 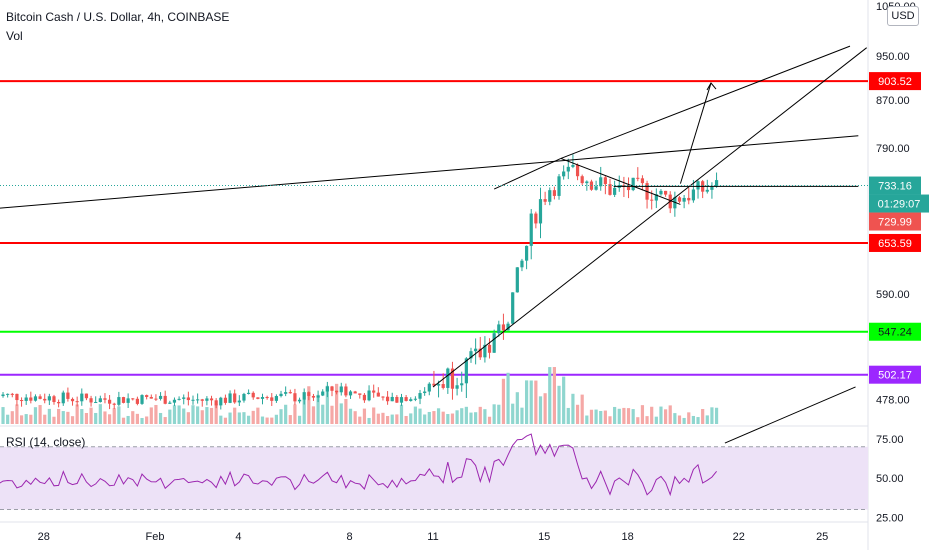 What do you see at coordinates (903, 16) in the screenshot?
I see `currency-button: USD` at bounding box center [903, 16].